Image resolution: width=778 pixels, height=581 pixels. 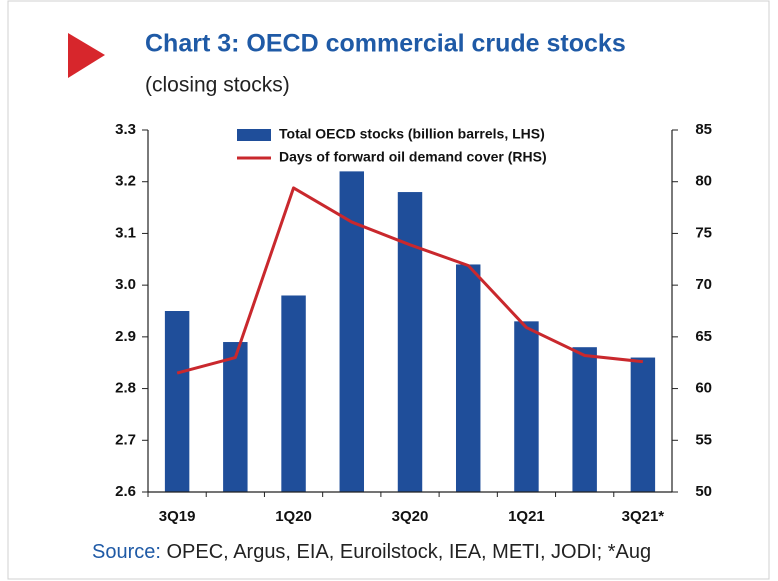 What do you see at coordinates (413, 157) in the screenshot?
I see `legend-label: Days of forward oil demand cover (RHS)` at bounding box center [413, 157].